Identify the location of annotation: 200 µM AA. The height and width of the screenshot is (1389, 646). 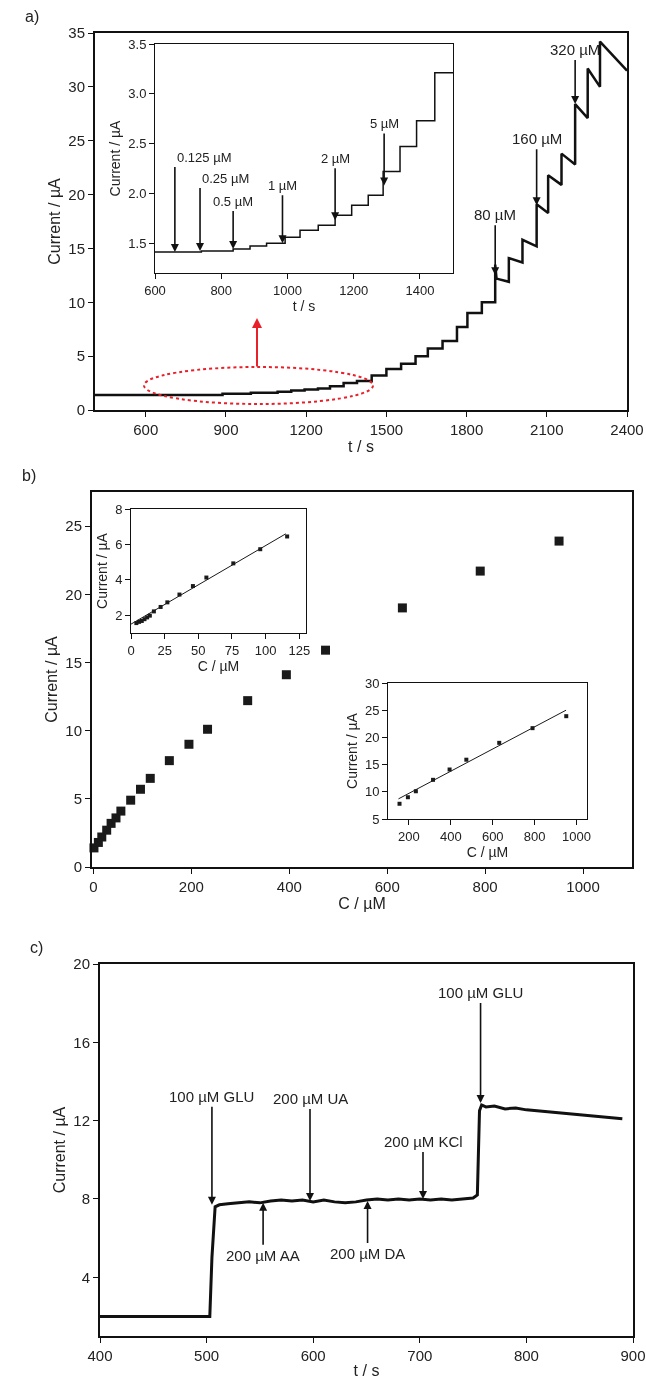
(263, 1255).